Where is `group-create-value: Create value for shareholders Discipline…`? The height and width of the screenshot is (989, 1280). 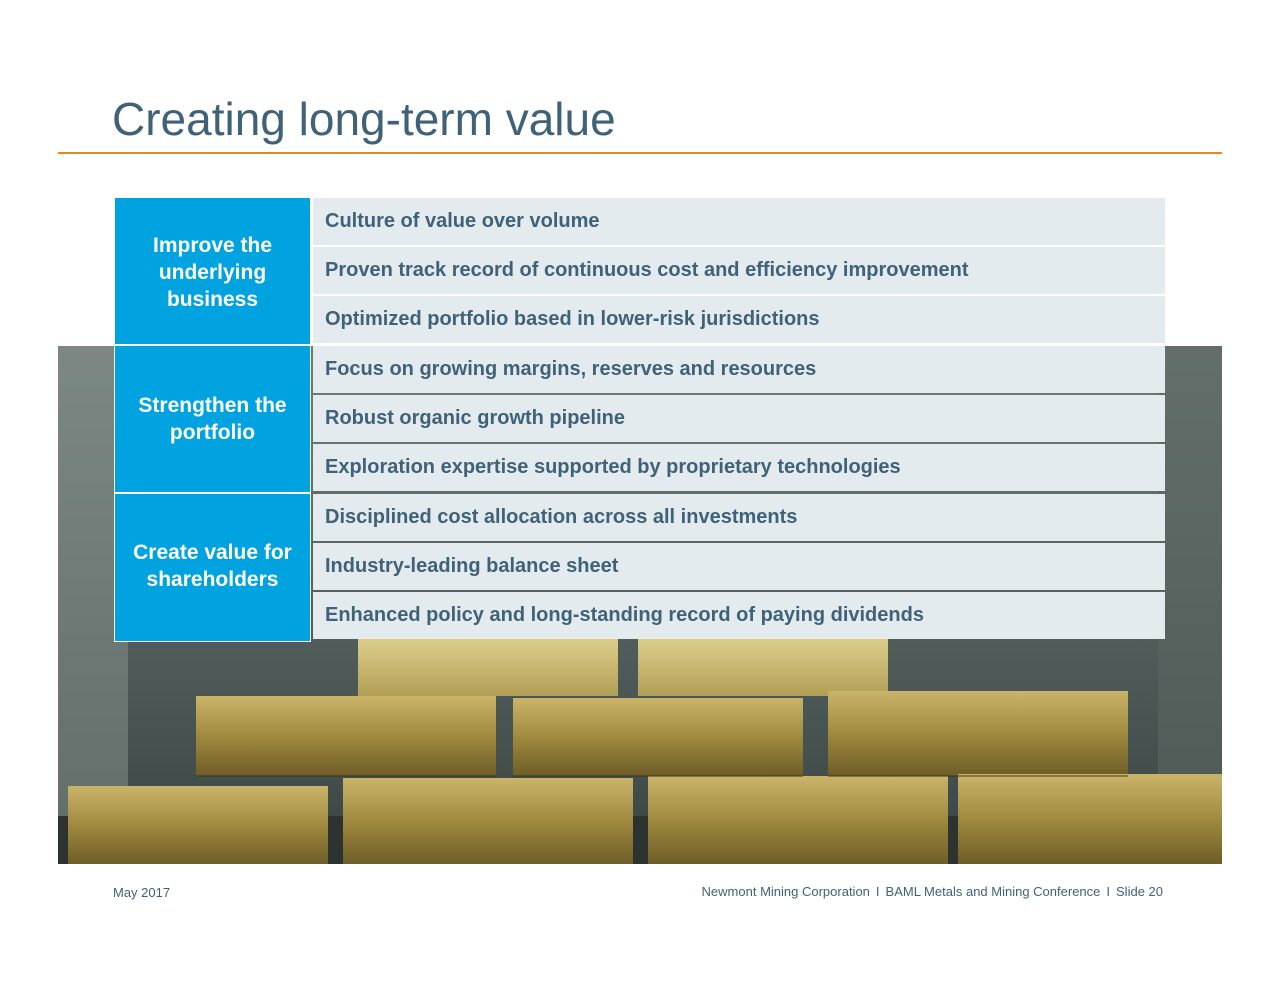
group-create-value: Create value for shareholders Discipline… is located at coordinates (640, 567).